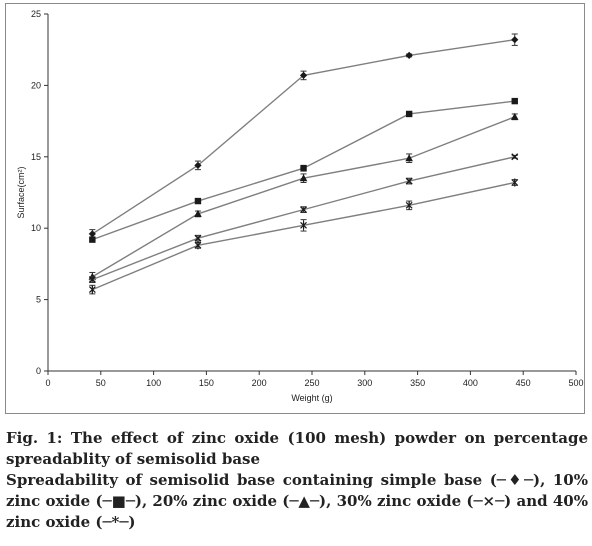 The image size is (592, 546). I want to click on x-tick-label: 300, so click(364, 383).